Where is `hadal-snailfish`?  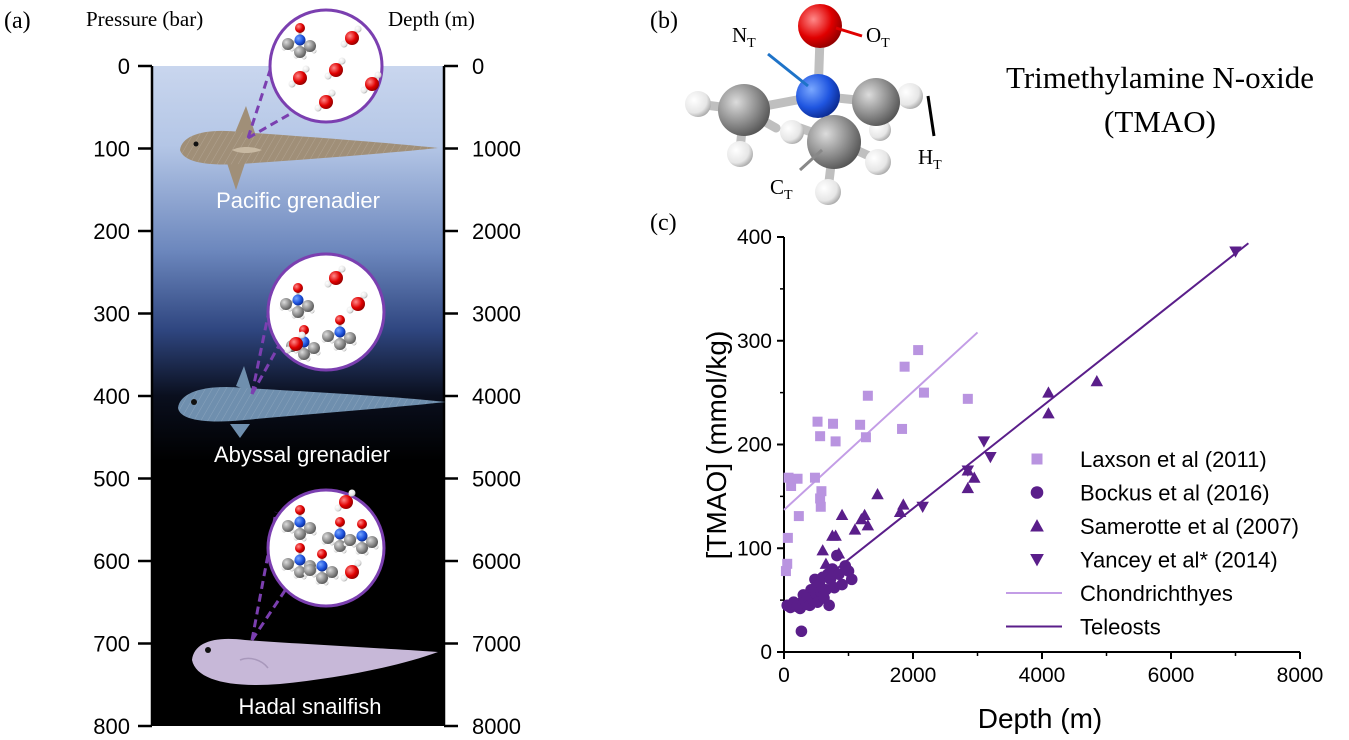
hadal-snailfish is located at coordinates (315, 661).